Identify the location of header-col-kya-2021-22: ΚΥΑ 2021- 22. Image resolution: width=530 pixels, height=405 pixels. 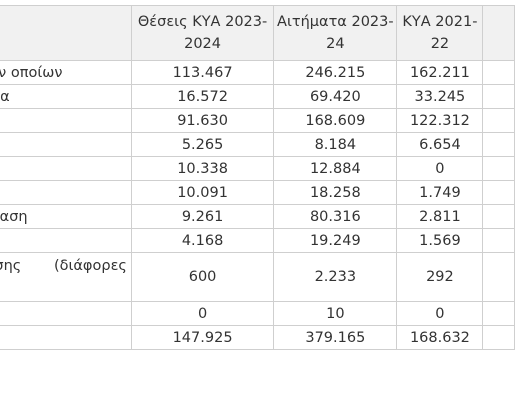
(440, 33).